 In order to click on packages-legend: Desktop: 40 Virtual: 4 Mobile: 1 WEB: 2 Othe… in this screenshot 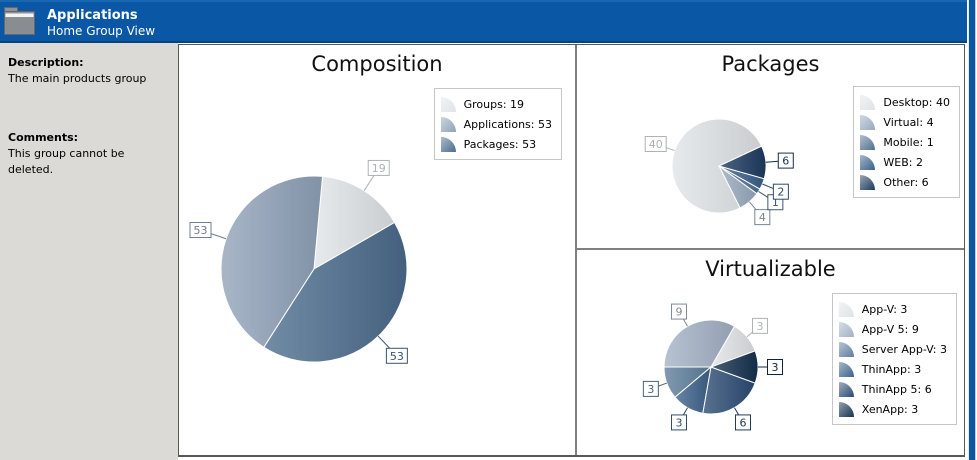, I will do `click(906, 142)`.